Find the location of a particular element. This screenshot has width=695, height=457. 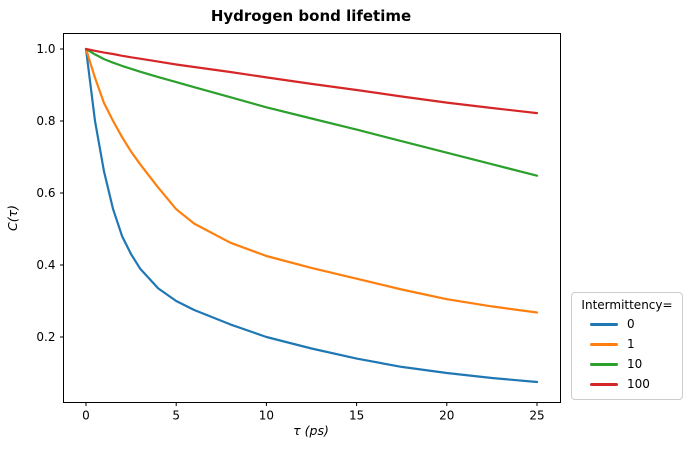

legend-entry: 100 is located at coordinates (627, 384).